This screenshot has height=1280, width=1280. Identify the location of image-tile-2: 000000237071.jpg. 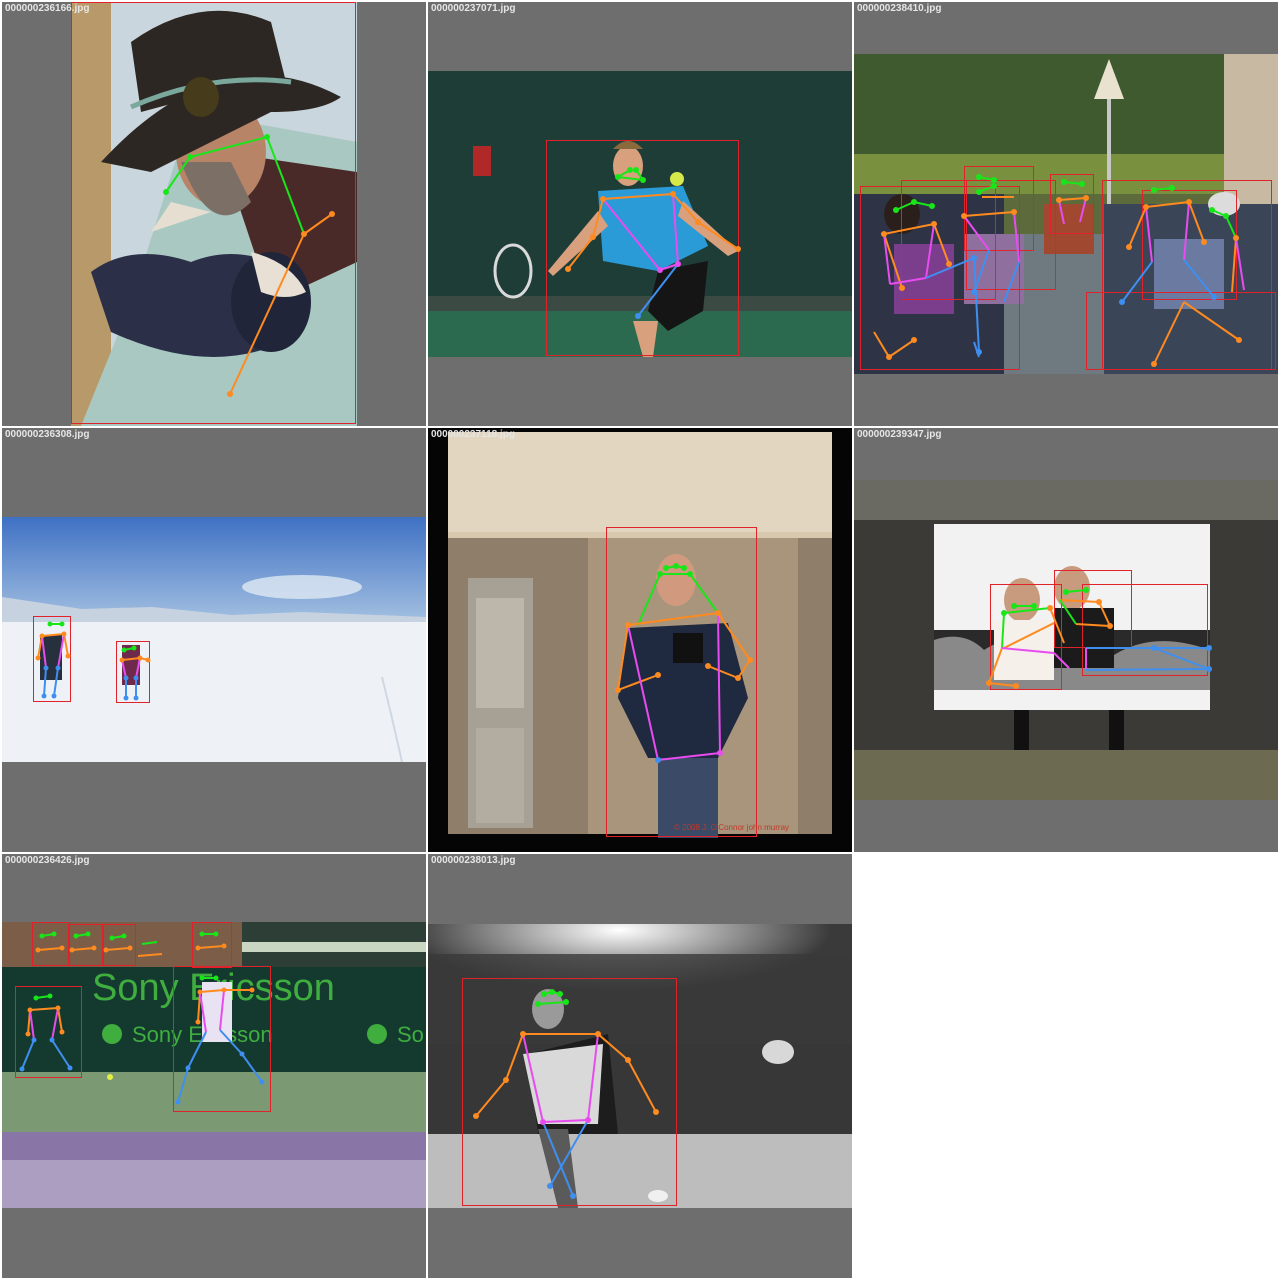
(640, 214).